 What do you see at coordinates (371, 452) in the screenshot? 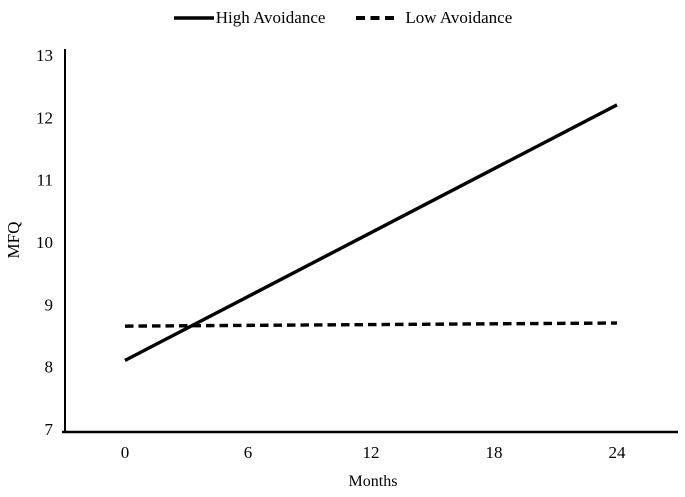
I see `x-tick-label: 12` at bounding box center [371, 452].